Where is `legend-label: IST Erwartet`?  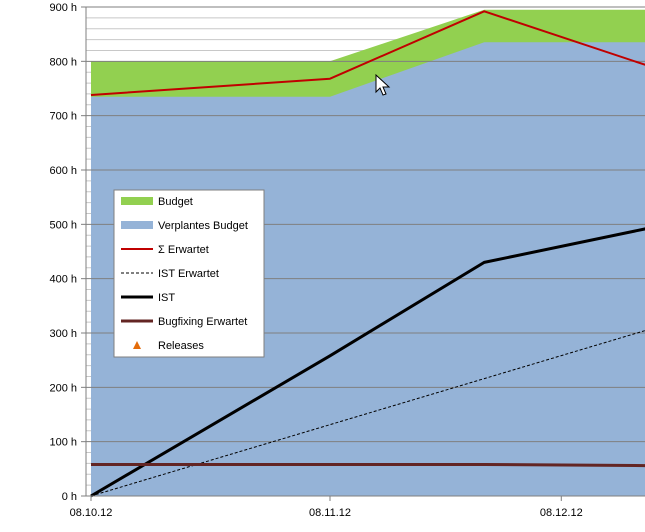 legend-label: IST Erwartet is located at coordinates (188, 274).